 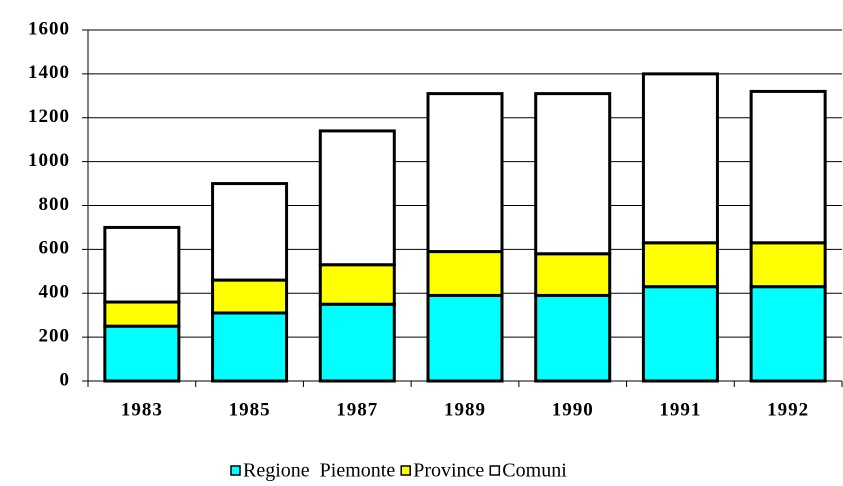 I want to click on y-tick-label: 800, so click(x=55, y=204).